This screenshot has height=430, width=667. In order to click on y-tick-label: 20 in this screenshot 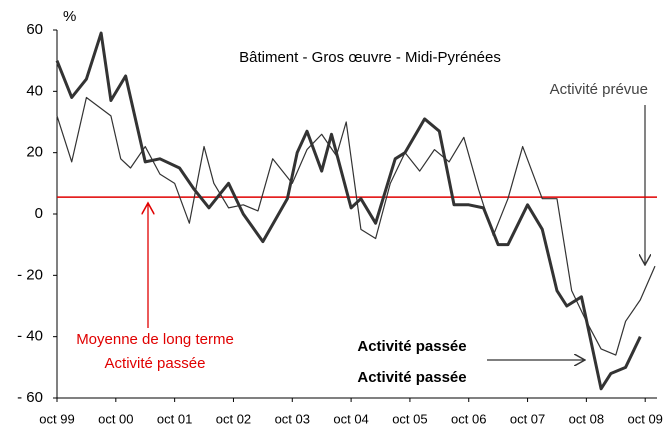, I will do `click(34, 152)`.